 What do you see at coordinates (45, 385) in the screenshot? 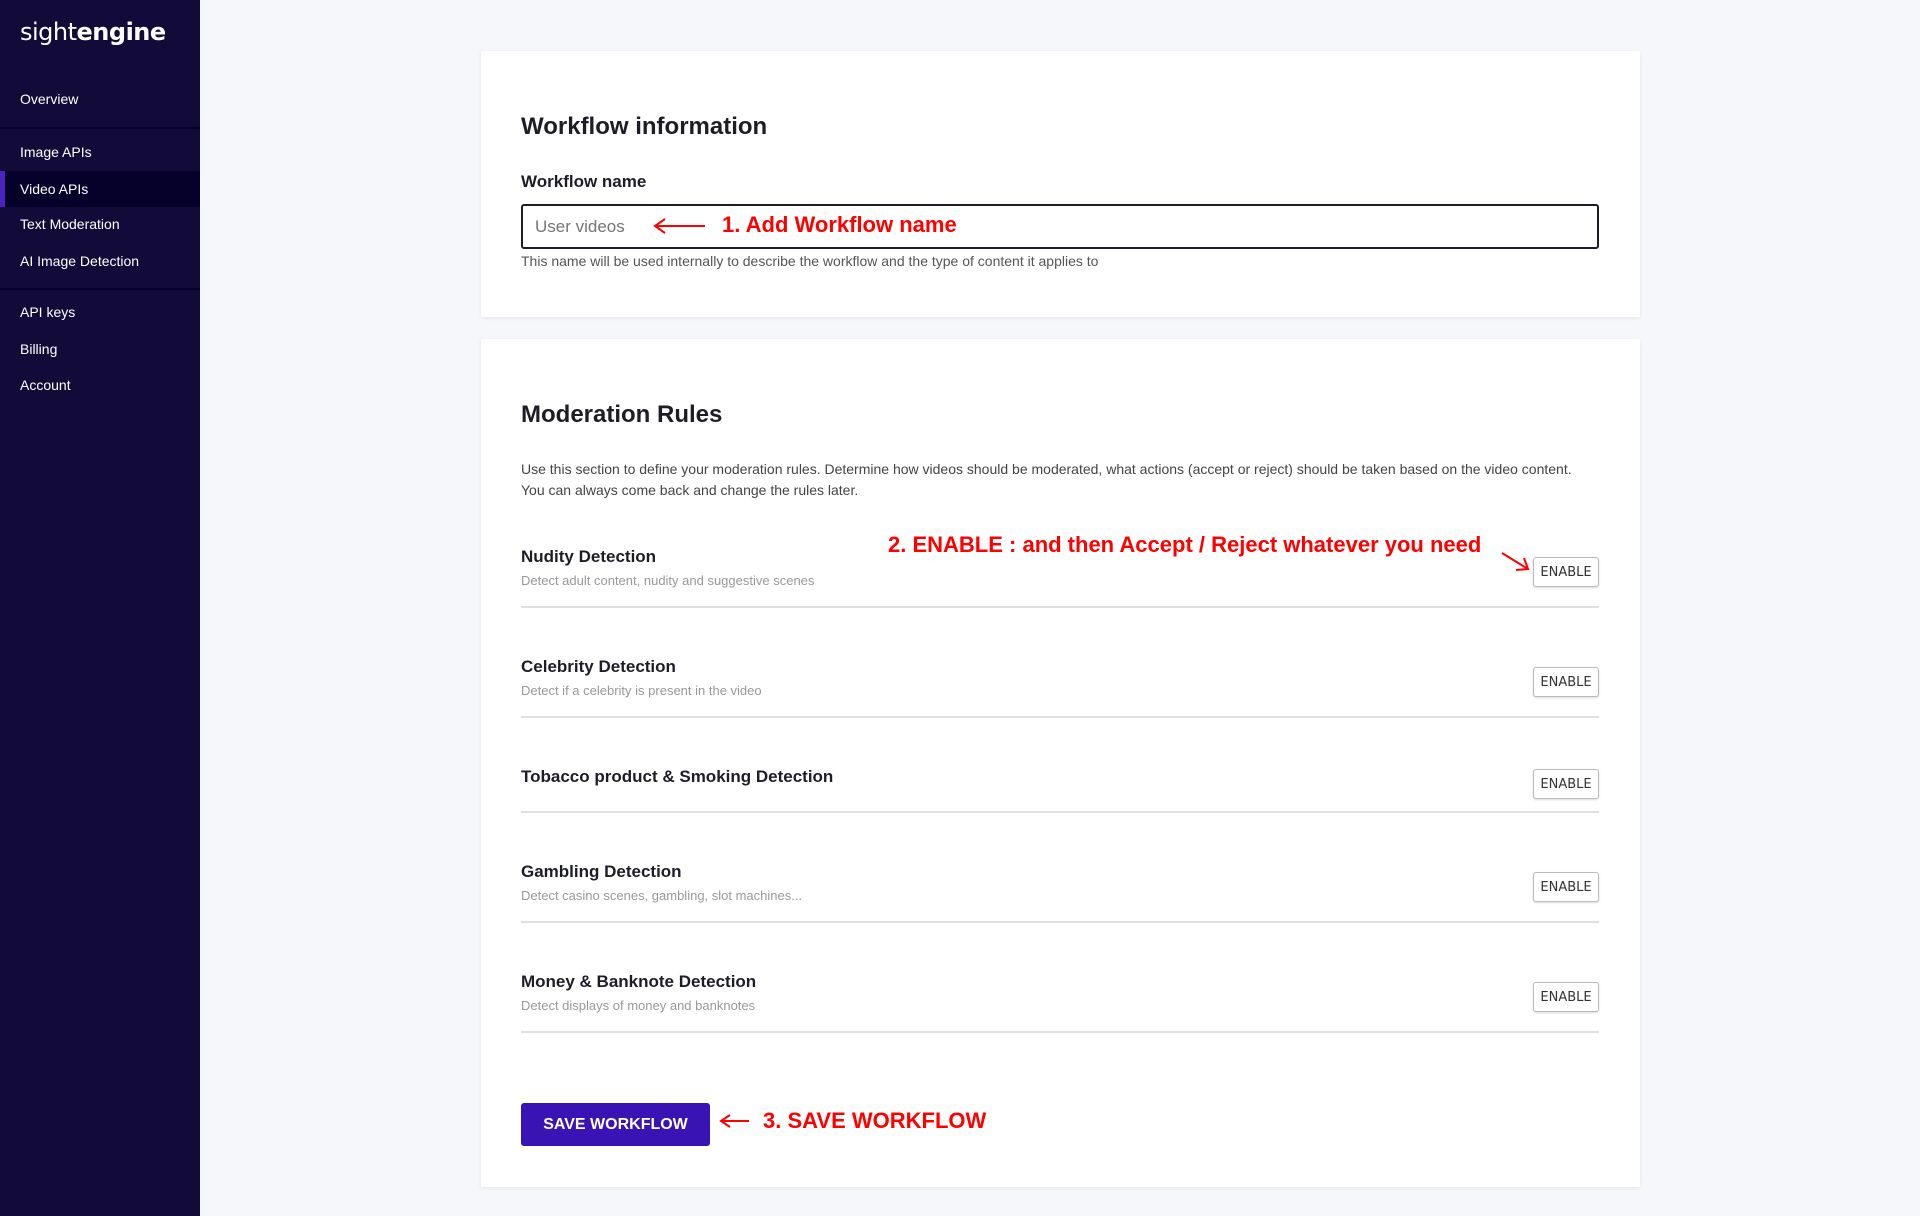
I see `sidebar-item-account: Account` at bounding box center [45, 385].